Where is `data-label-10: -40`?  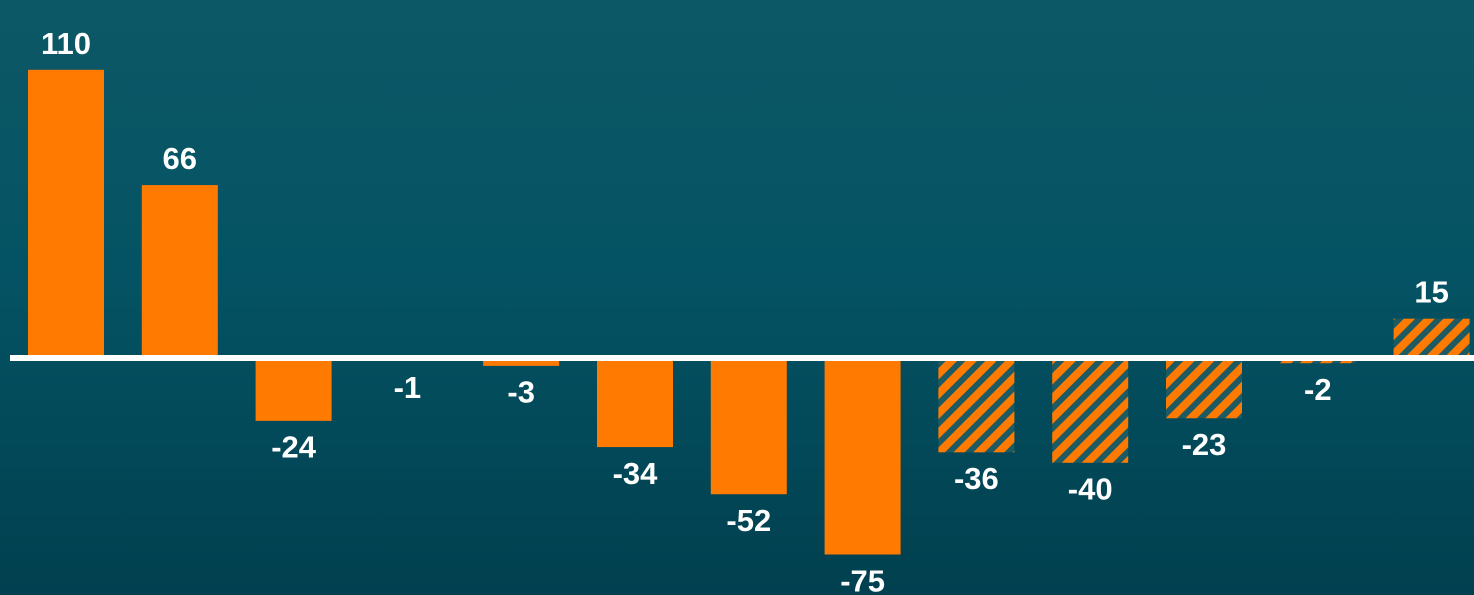 data-label-10: -40 is located at coordinates (1090, 489).